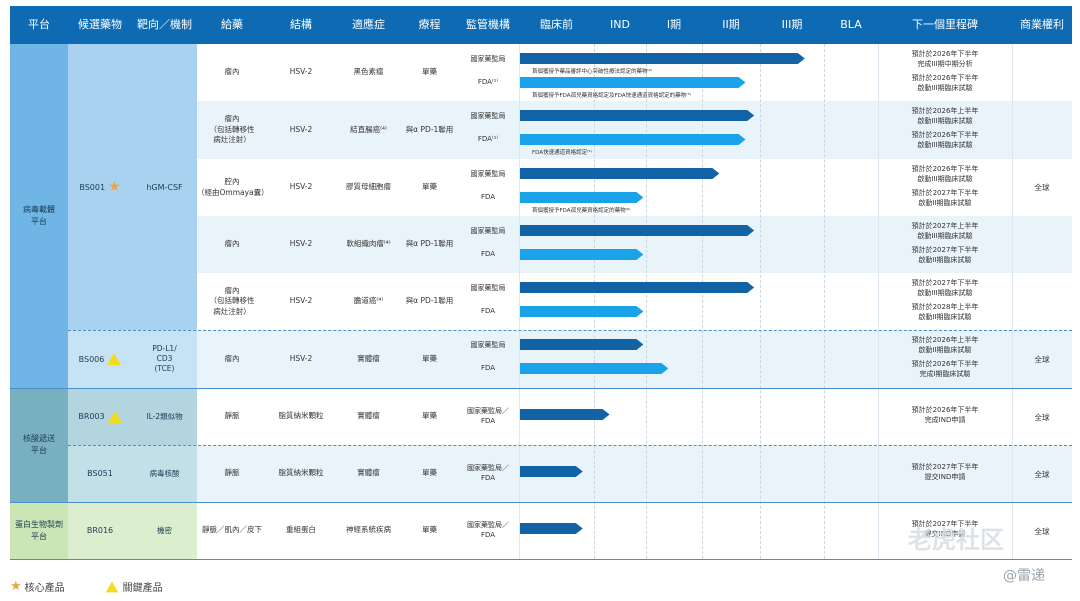  Describe the element at coordinates (368, 244) in the screenshot. I see `row-indication: 軟組織肉瘤⁽⁴⁾` at that location.